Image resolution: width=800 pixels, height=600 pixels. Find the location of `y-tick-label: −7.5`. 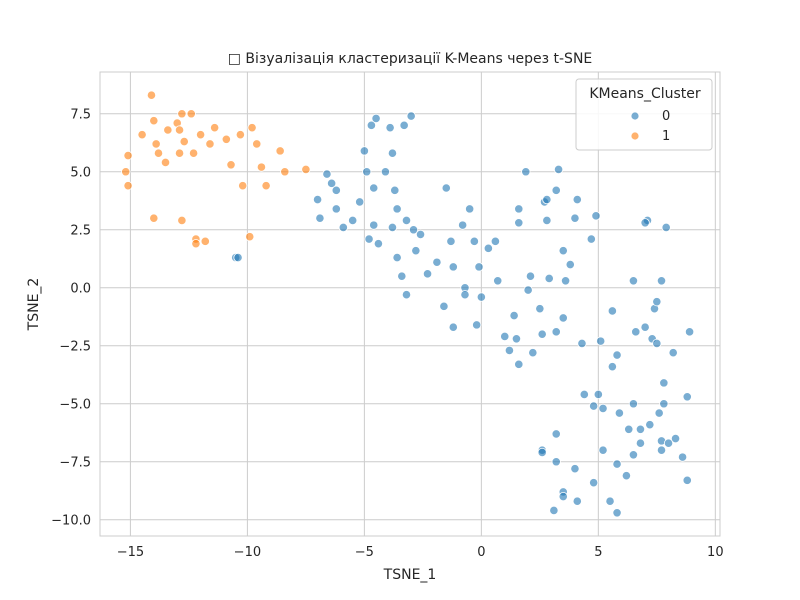

y-tick-label: −7.5 is located at coordinates (75, 462).